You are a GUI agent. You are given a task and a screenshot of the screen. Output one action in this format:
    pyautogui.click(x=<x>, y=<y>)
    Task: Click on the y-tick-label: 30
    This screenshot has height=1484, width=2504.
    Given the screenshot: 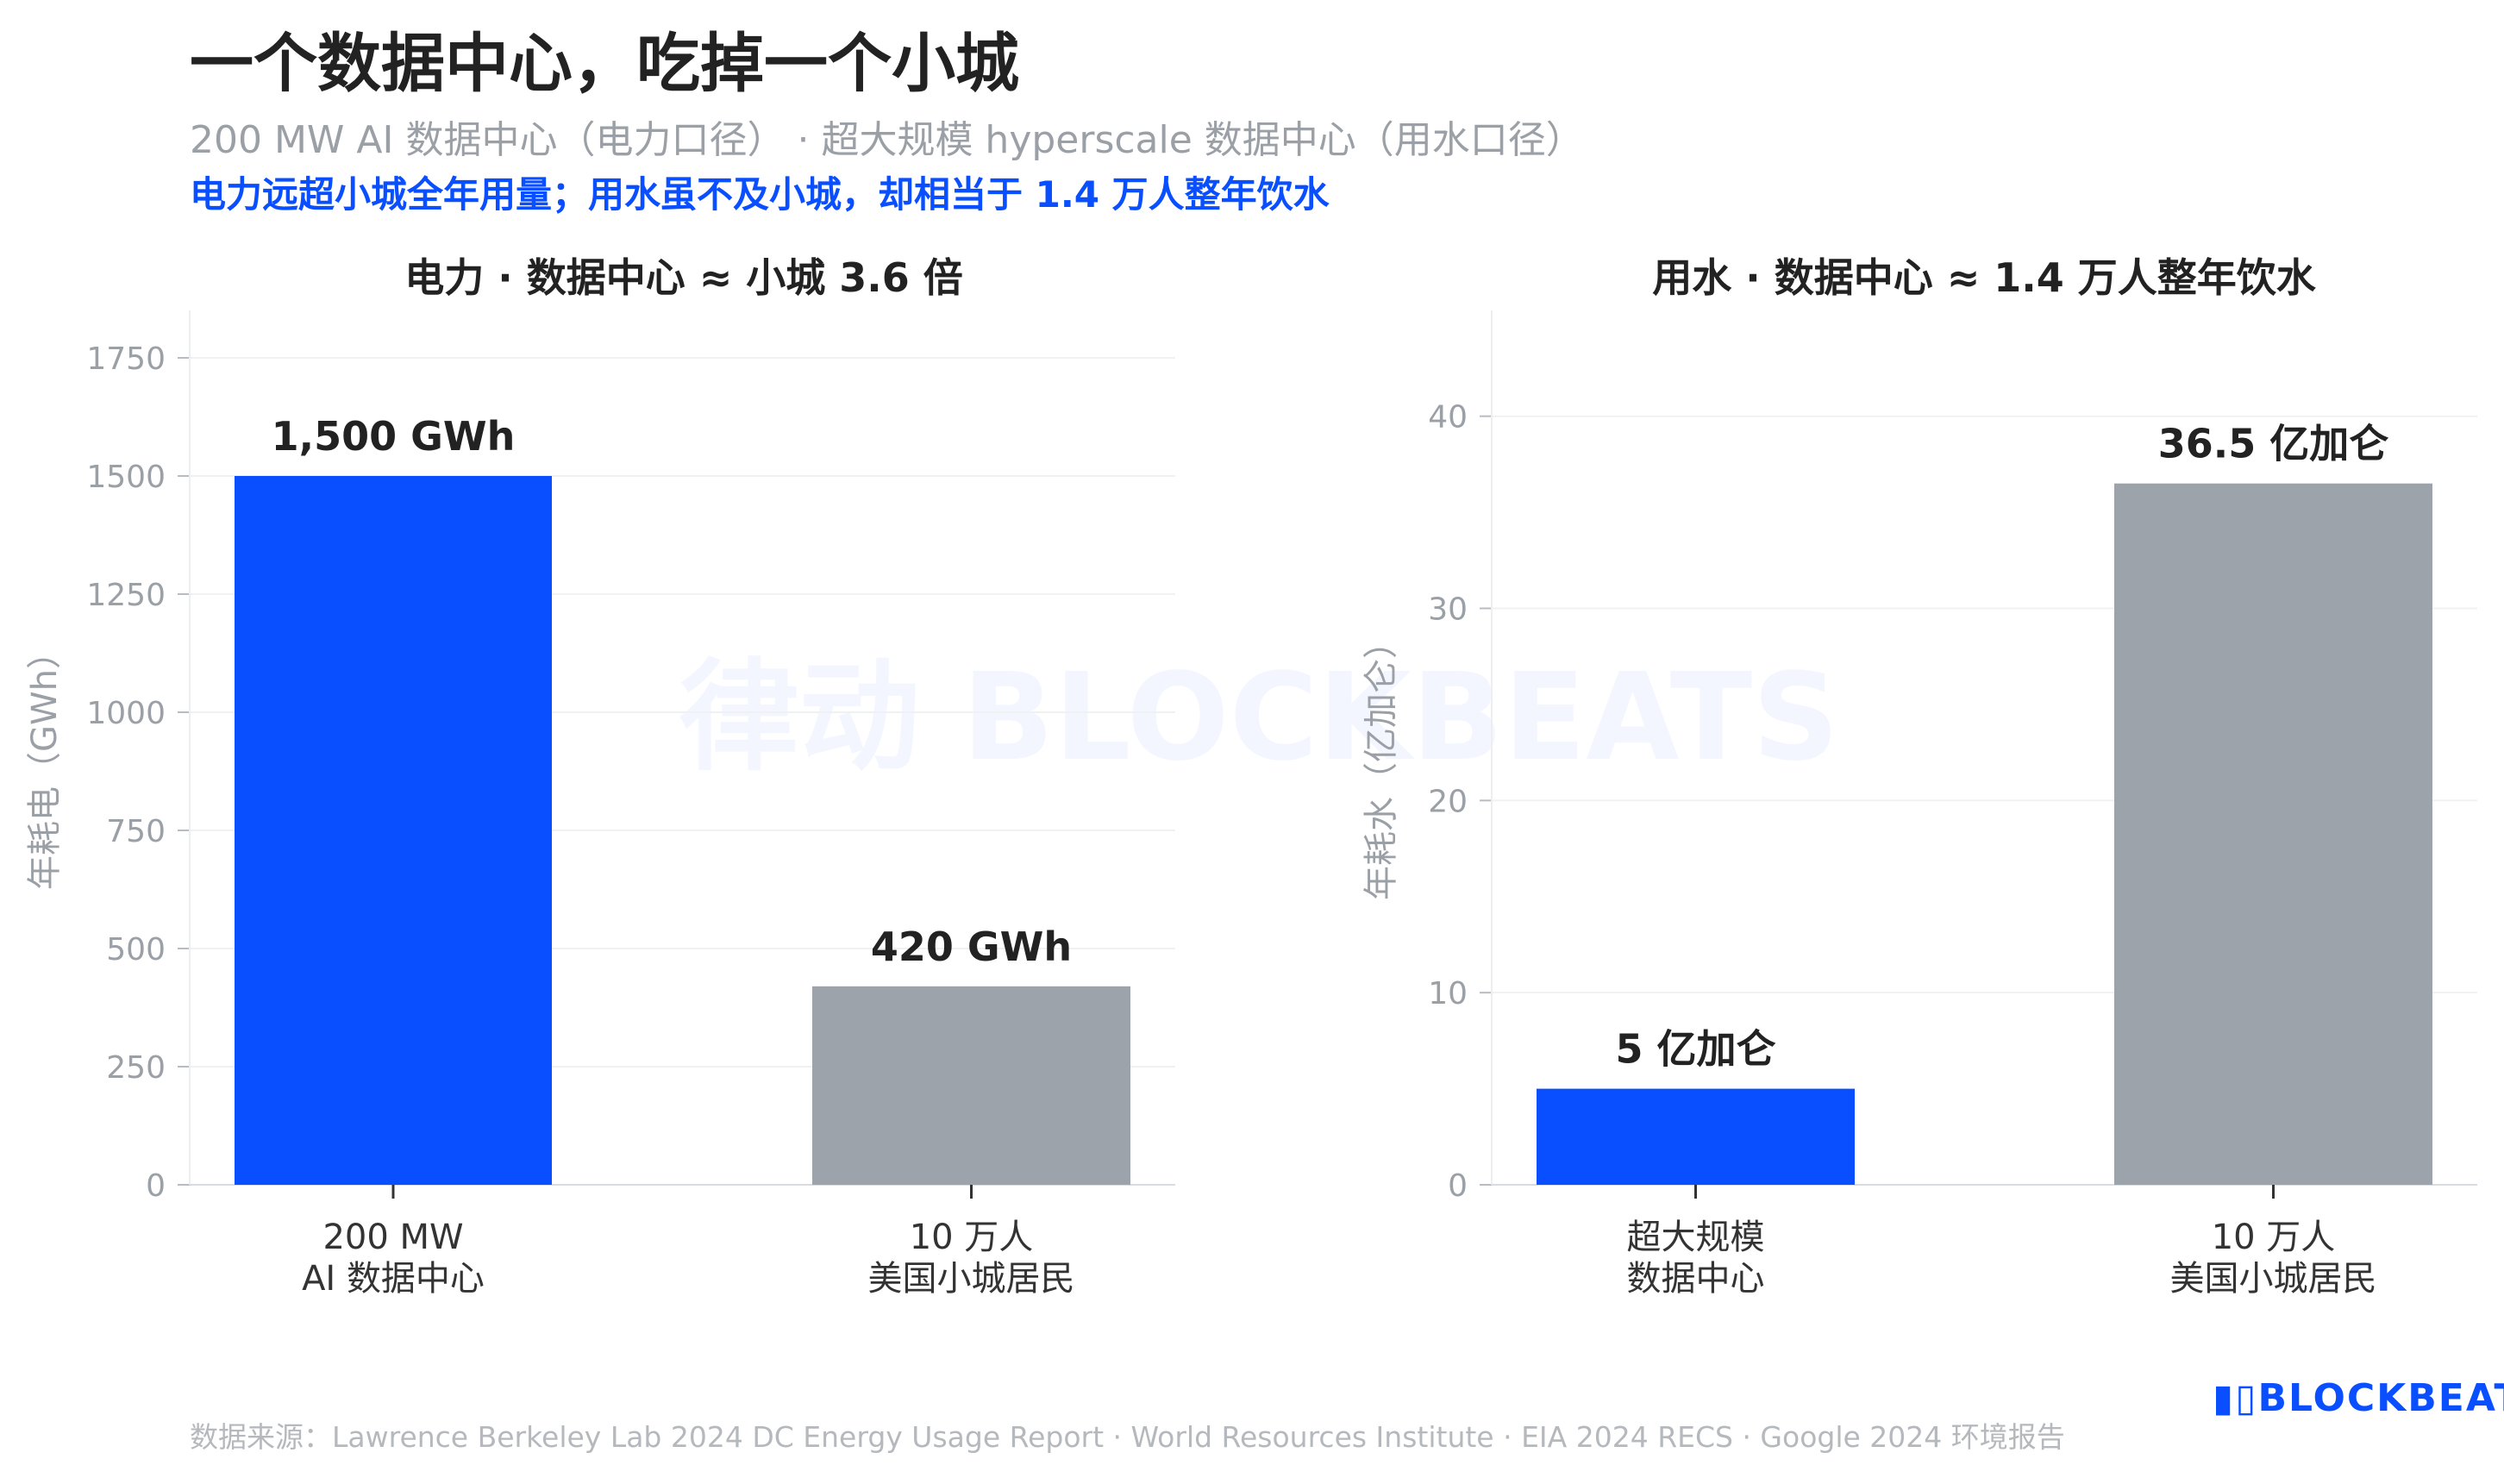 What is the action you would take?
    pyautogui.click(x=1448, y=610)
    